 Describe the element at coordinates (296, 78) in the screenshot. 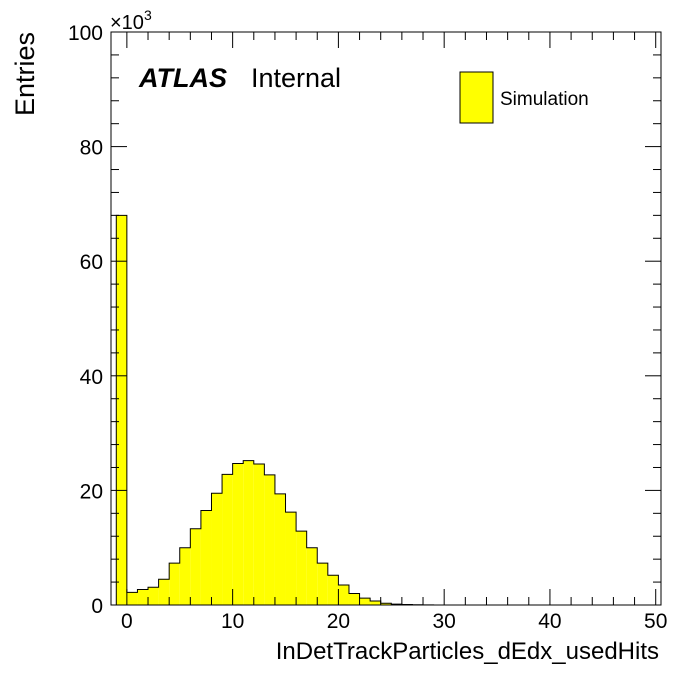

I see `internal-label: Internal` at that location.